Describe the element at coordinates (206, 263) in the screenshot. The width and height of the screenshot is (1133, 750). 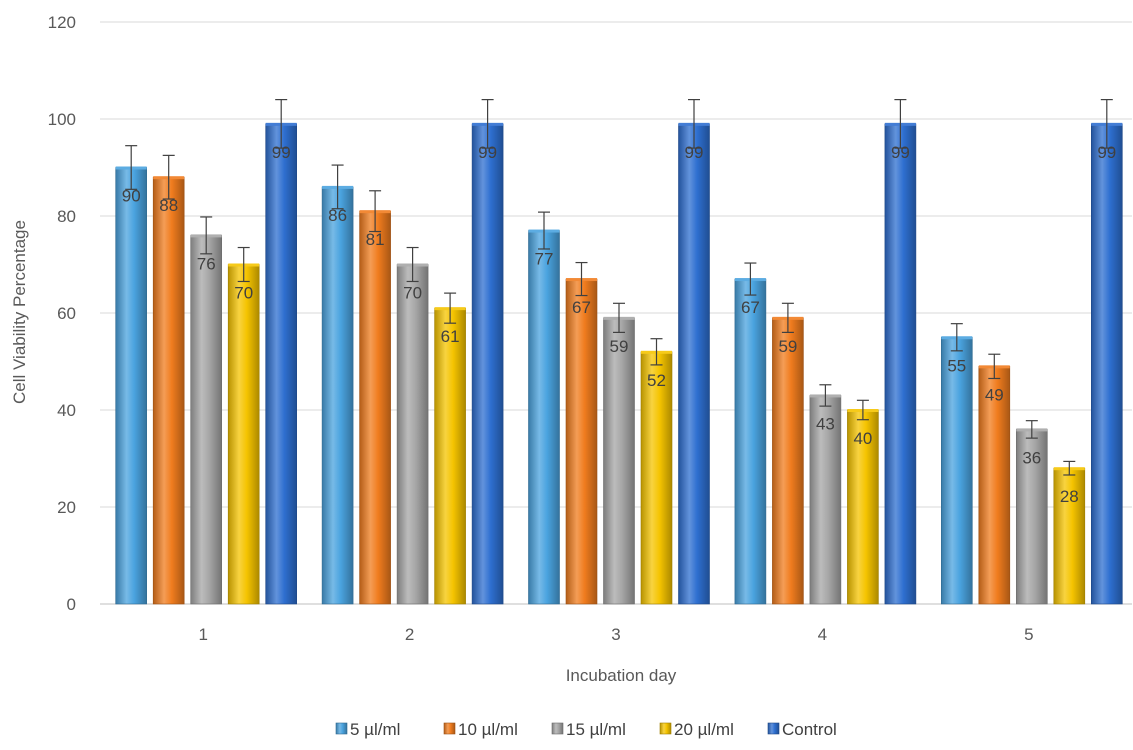
I see `data-label: 76` at that location.